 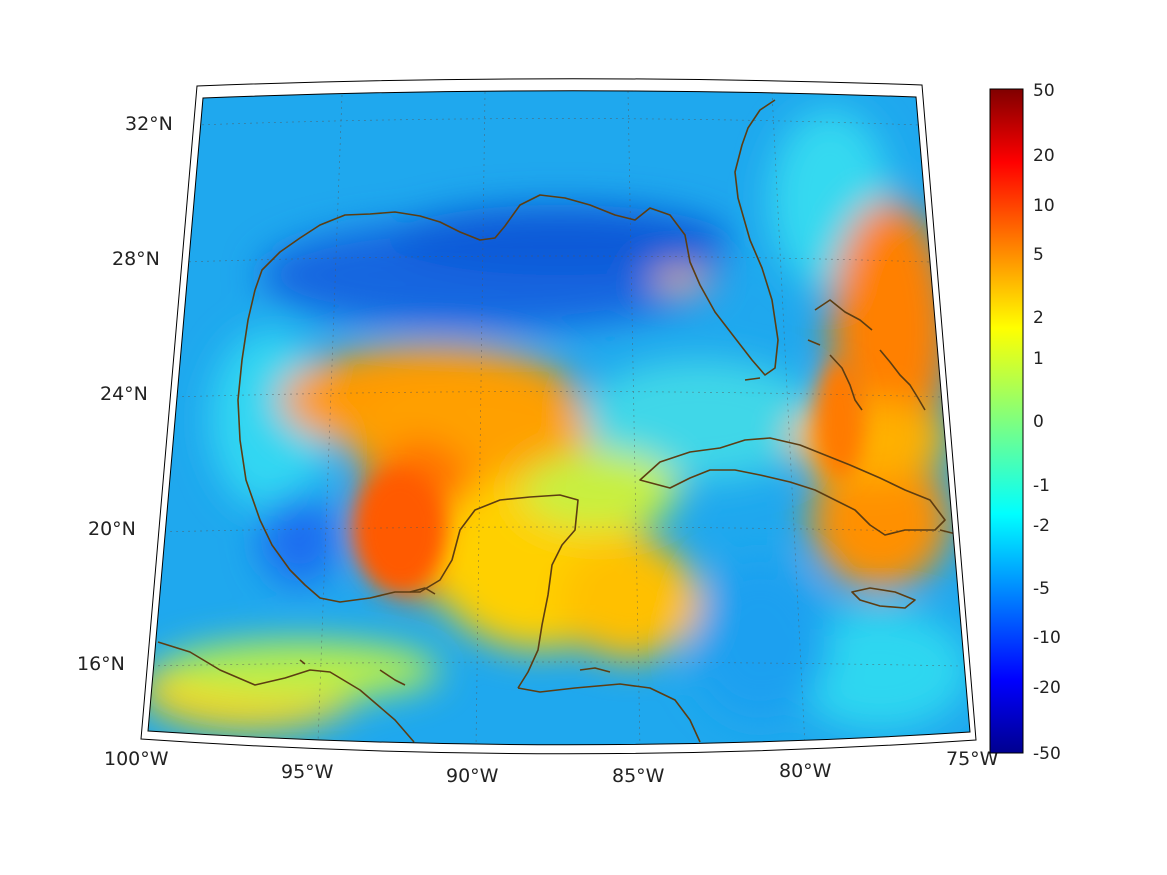 What do you see at coordinates (136, 259) in the screenshot?
I see `lat-tick-28n: 28°N` at bounding box center [136, 259].